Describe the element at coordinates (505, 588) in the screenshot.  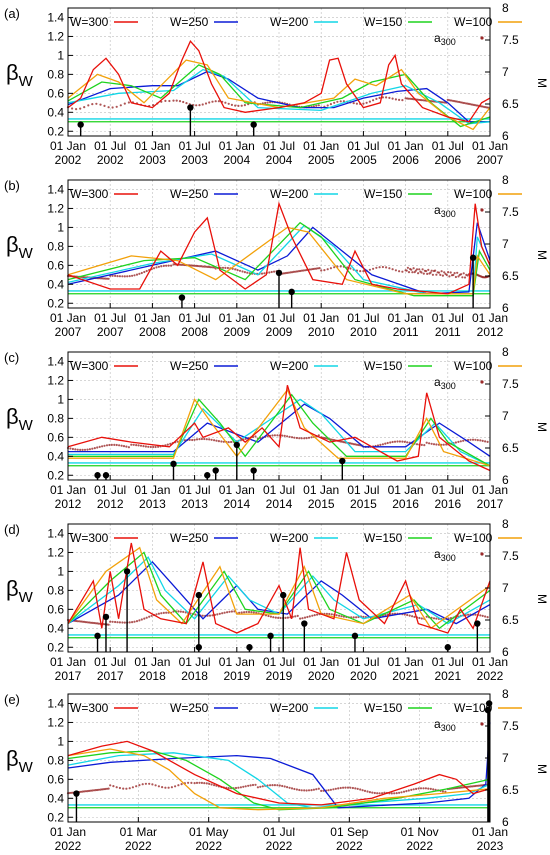
I see `y2-tick-label: 7` at that location.